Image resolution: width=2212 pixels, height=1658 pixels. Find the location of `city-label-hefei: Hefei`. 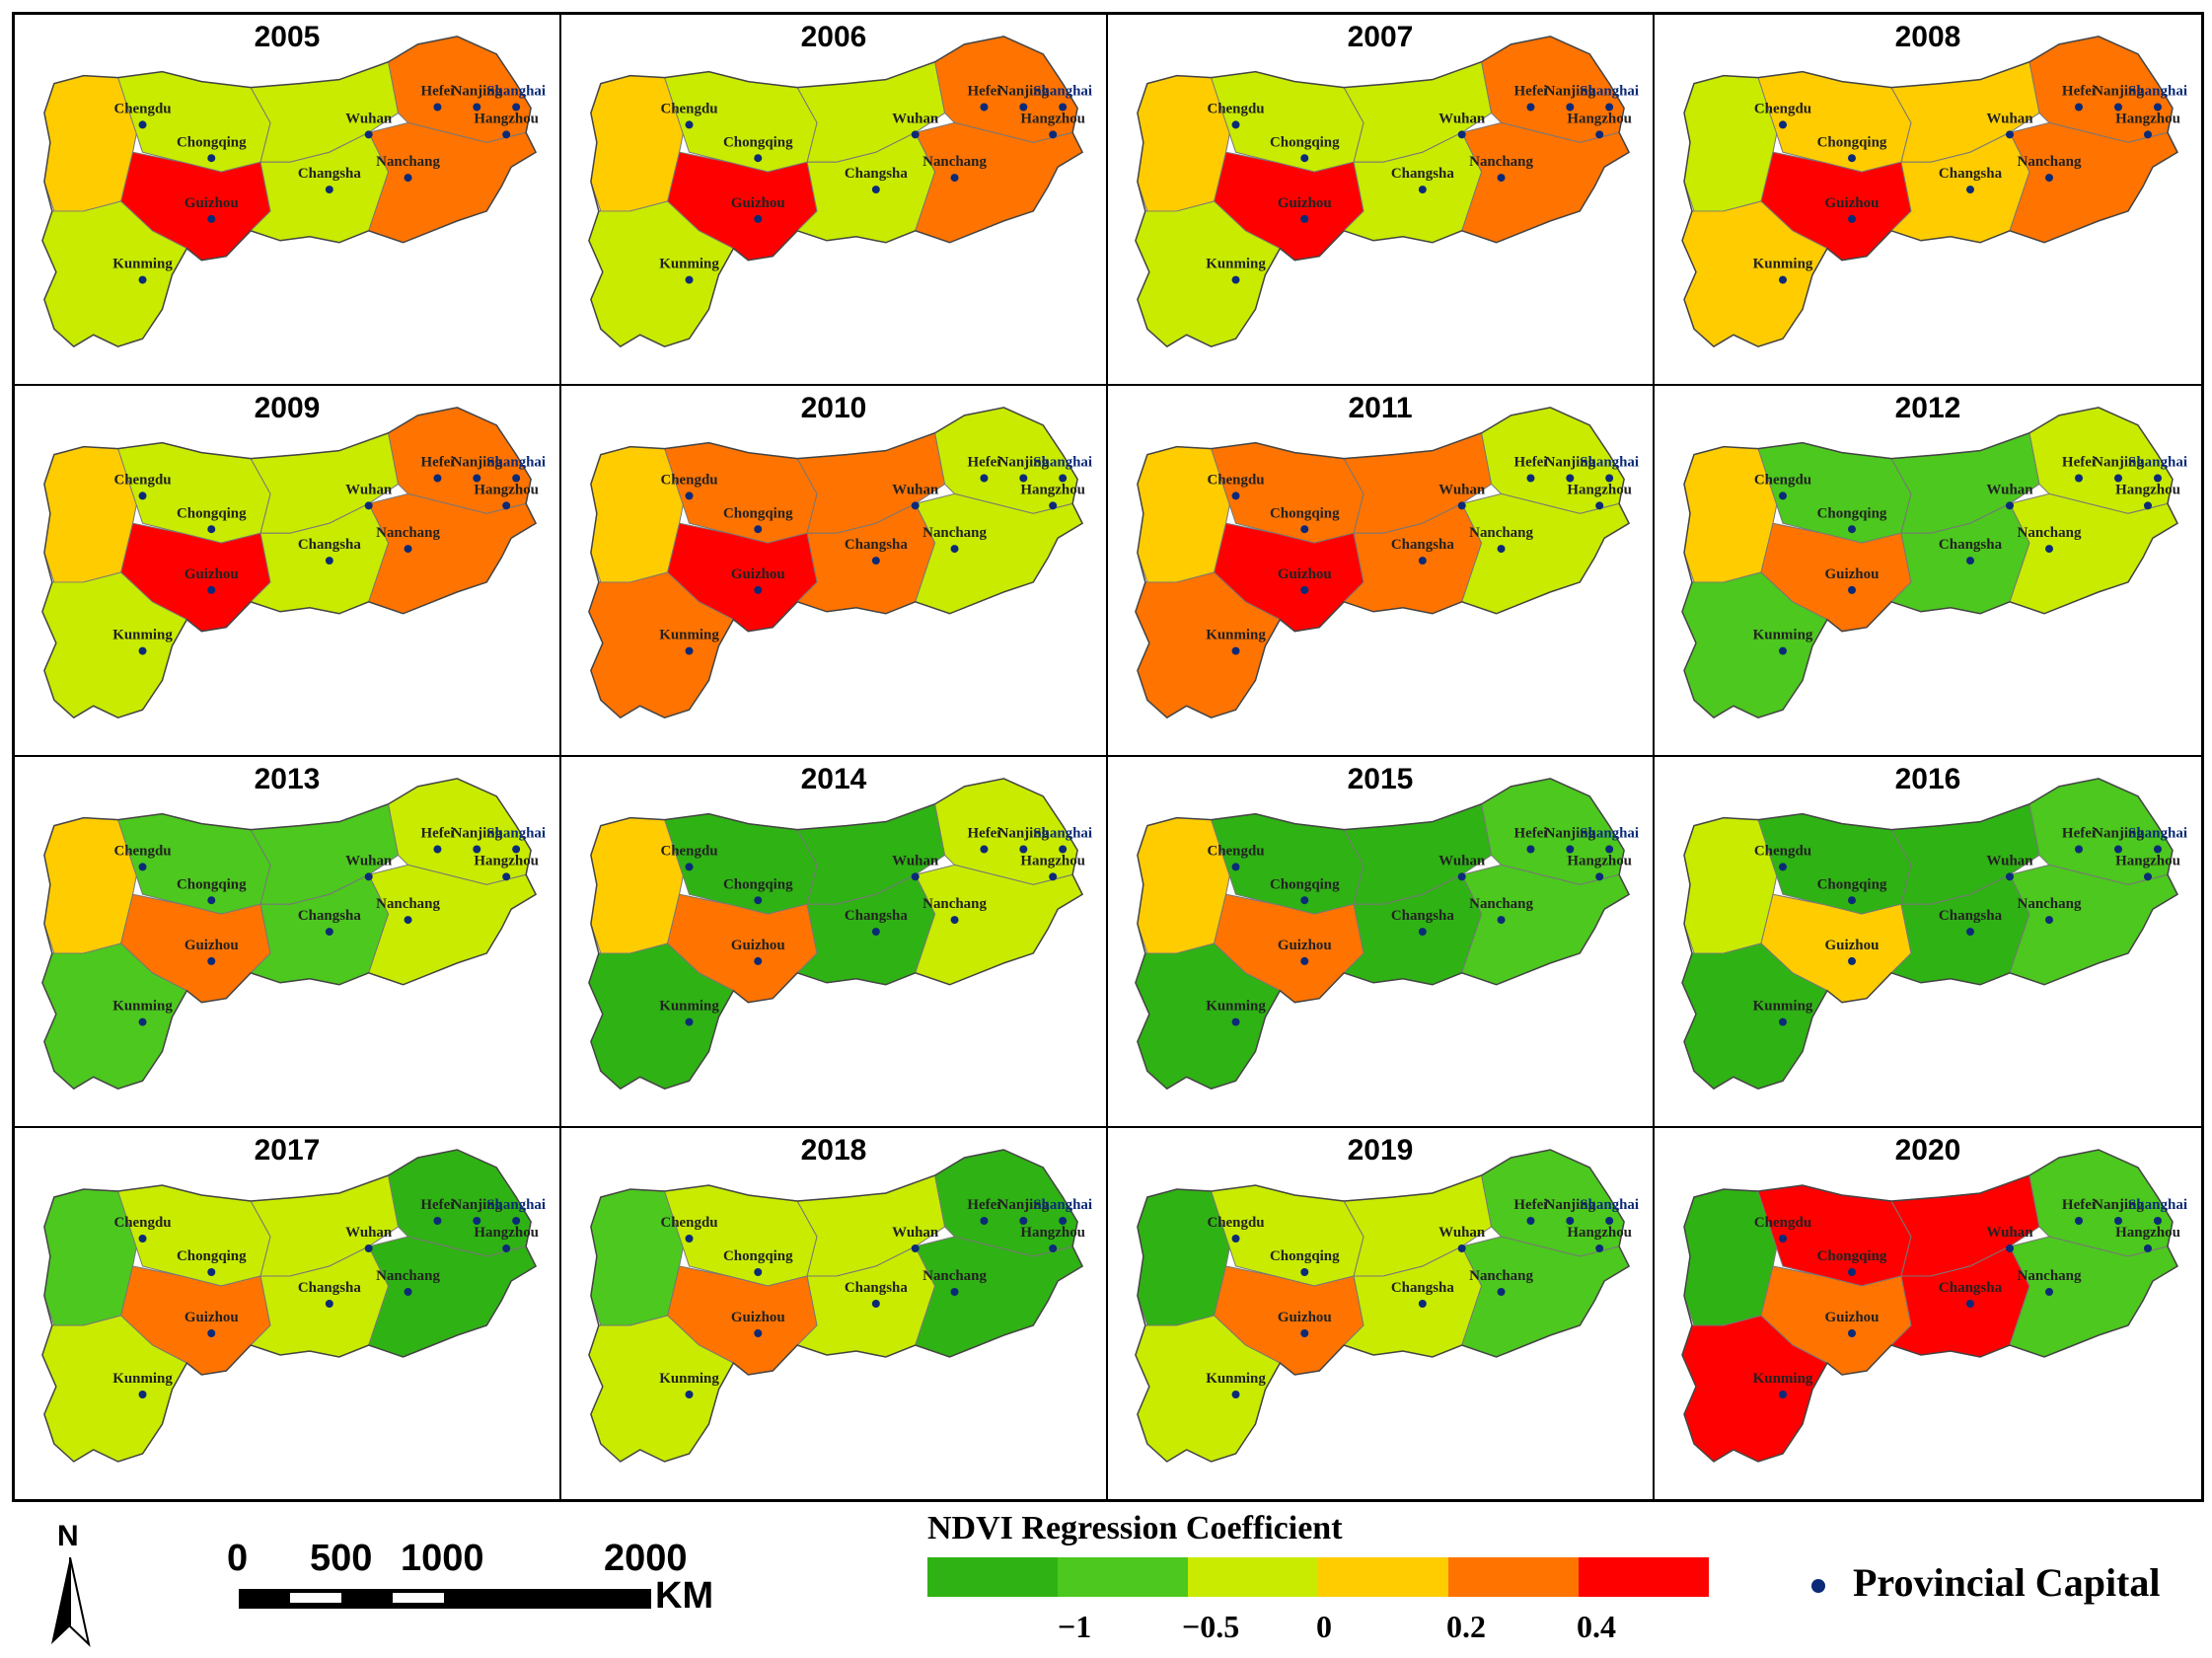

city-label-hefei: Hefei is located at coordinates (2079, 1205).